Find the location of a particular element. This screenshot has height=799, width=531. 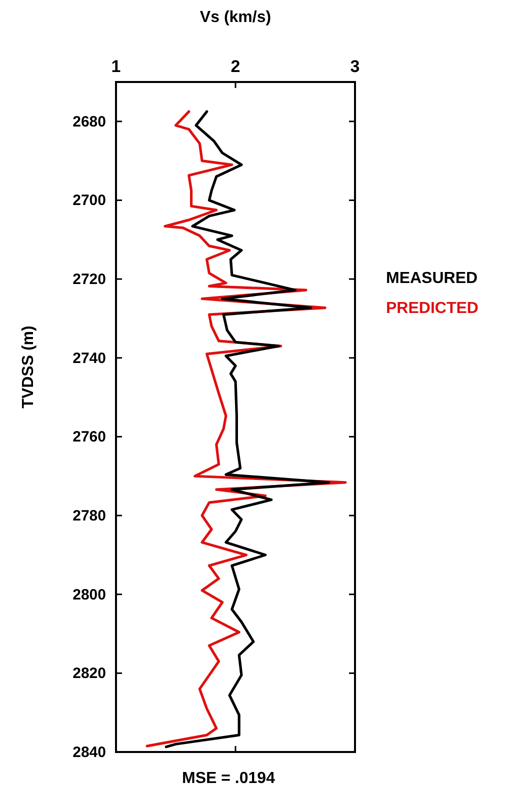

y-tick-label: 2840 is located at coordinates (89, 752).